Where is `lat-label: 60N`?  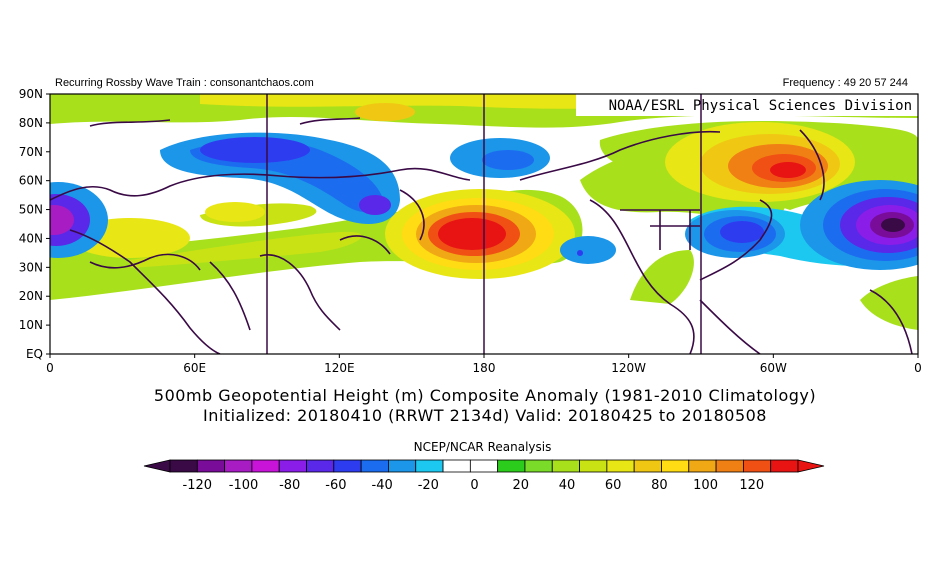
lat-label: 60N is located at coordinates (31, 181).